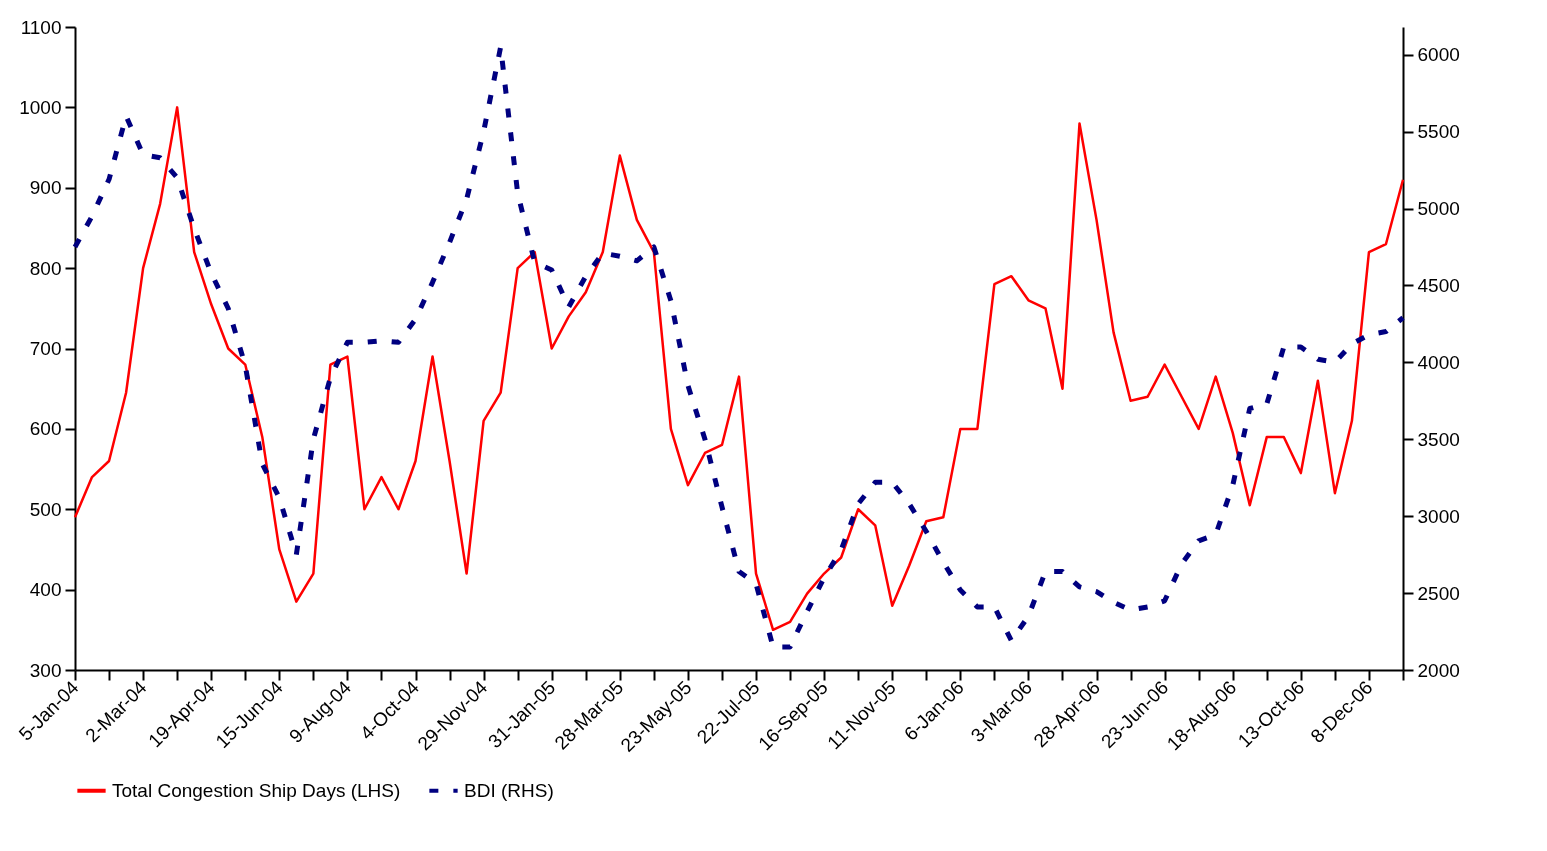 This screenshot has width=1547, height=851. What do you see at coordinates (1438, 209) in the screenshot?
I see `y2-tick-label: 5000` at bounding box center [1438, 209].